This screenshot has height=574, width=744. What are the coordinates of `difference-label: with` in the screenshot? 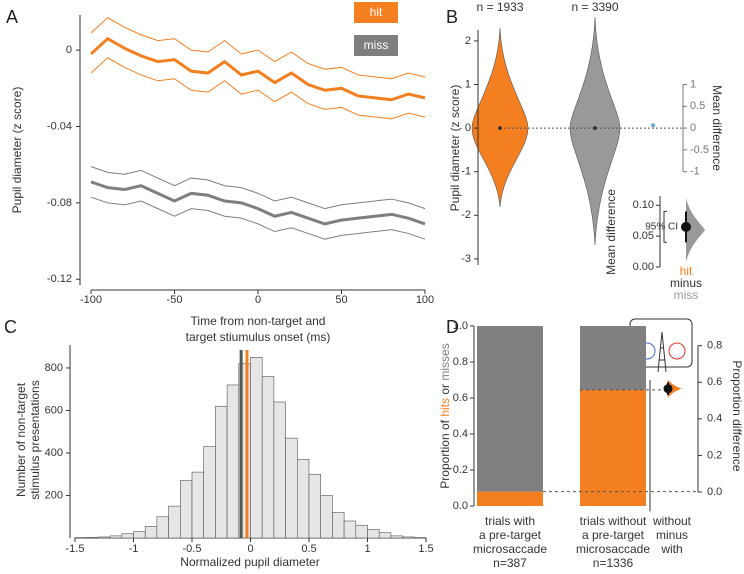 It's located at (671, 549).